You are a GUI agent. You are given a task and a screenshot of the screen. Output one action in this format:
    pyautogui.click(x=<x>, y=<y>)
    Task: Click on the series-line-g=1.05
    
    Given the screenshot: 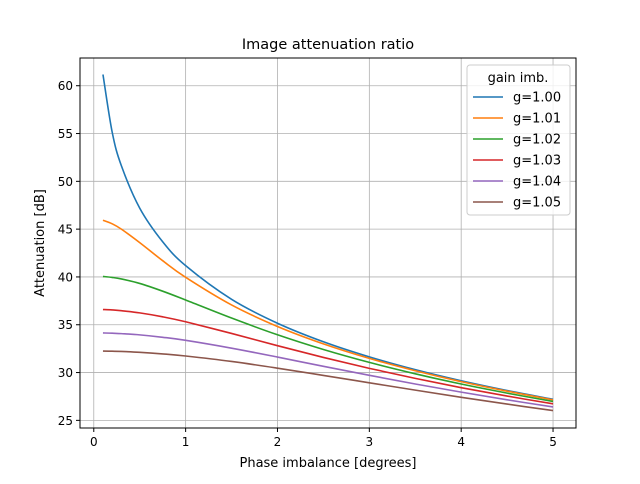 What is the action you would take?
    pyautogui.click(x=328, y=381)
    